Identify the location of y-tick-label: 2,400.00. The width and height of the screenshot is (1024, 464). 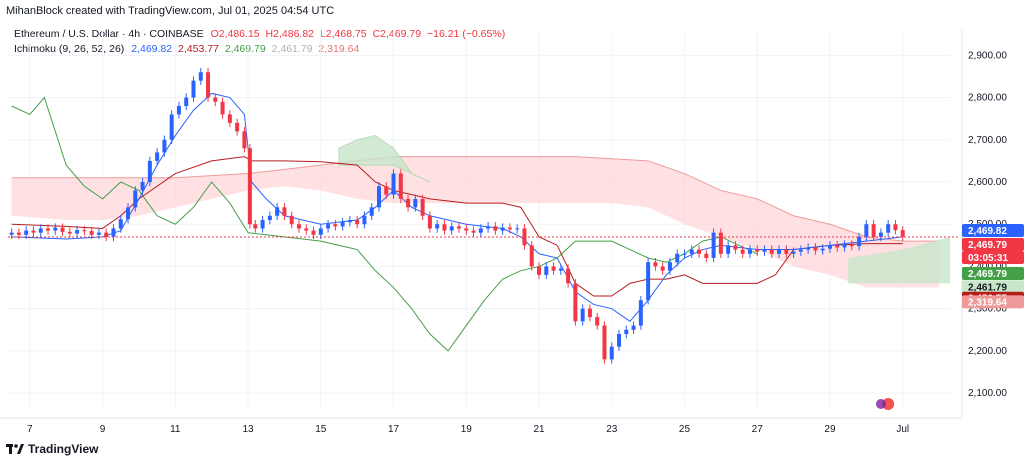
(987, 266).